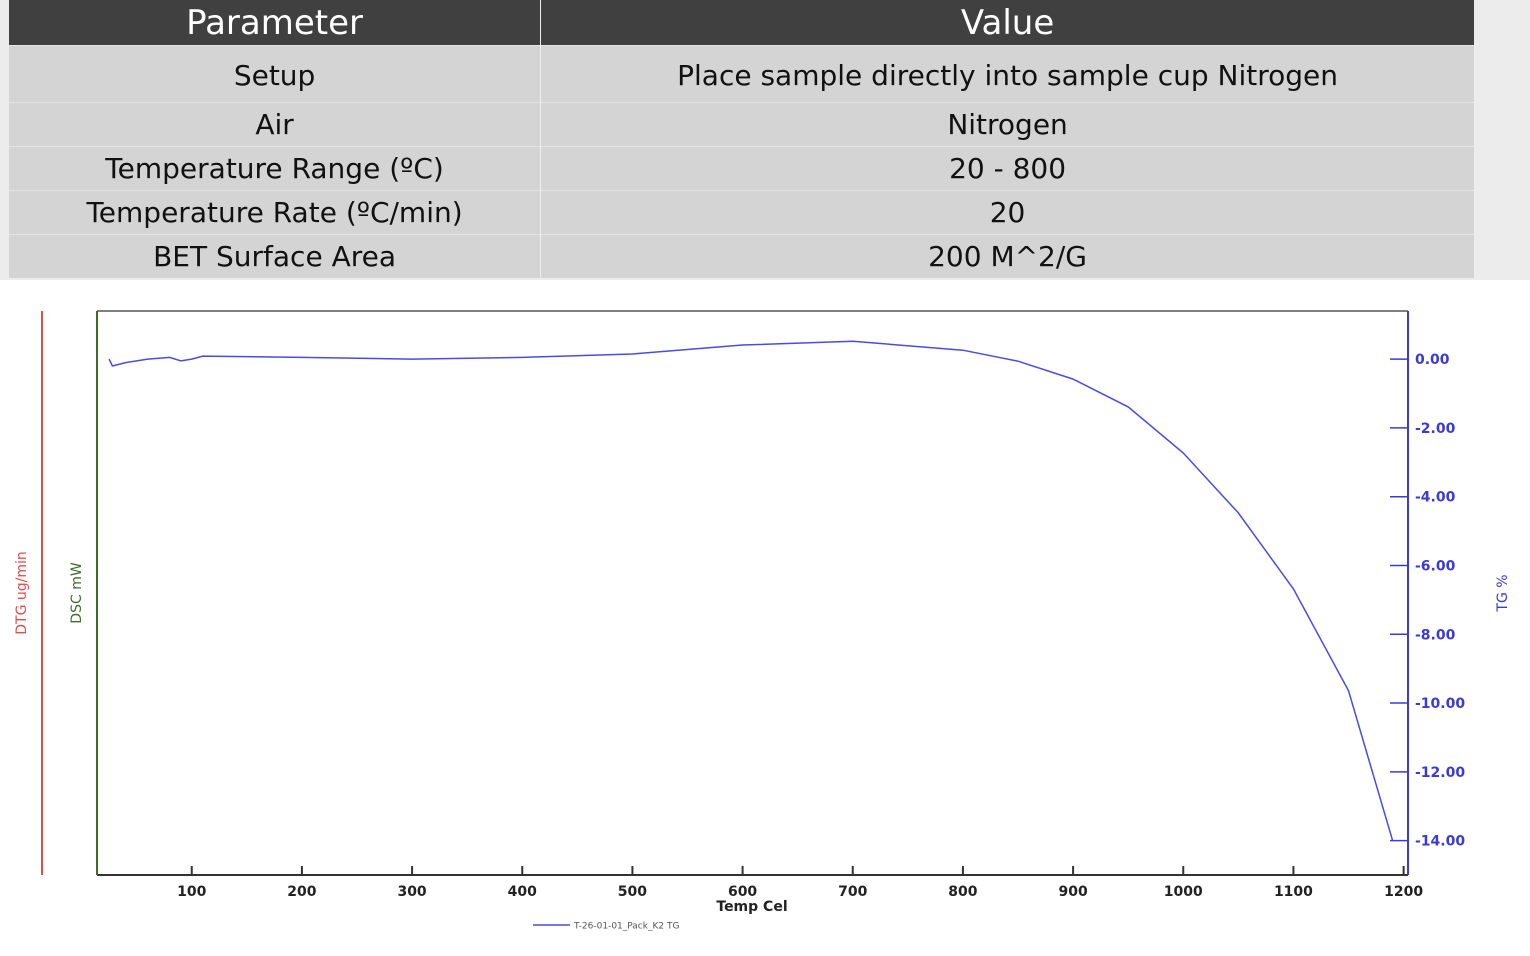  What do you see at coordinates (1440, 704) in the screenshot?
I see `y-tick-label: -10.00` at bounding box center [1440, 704].